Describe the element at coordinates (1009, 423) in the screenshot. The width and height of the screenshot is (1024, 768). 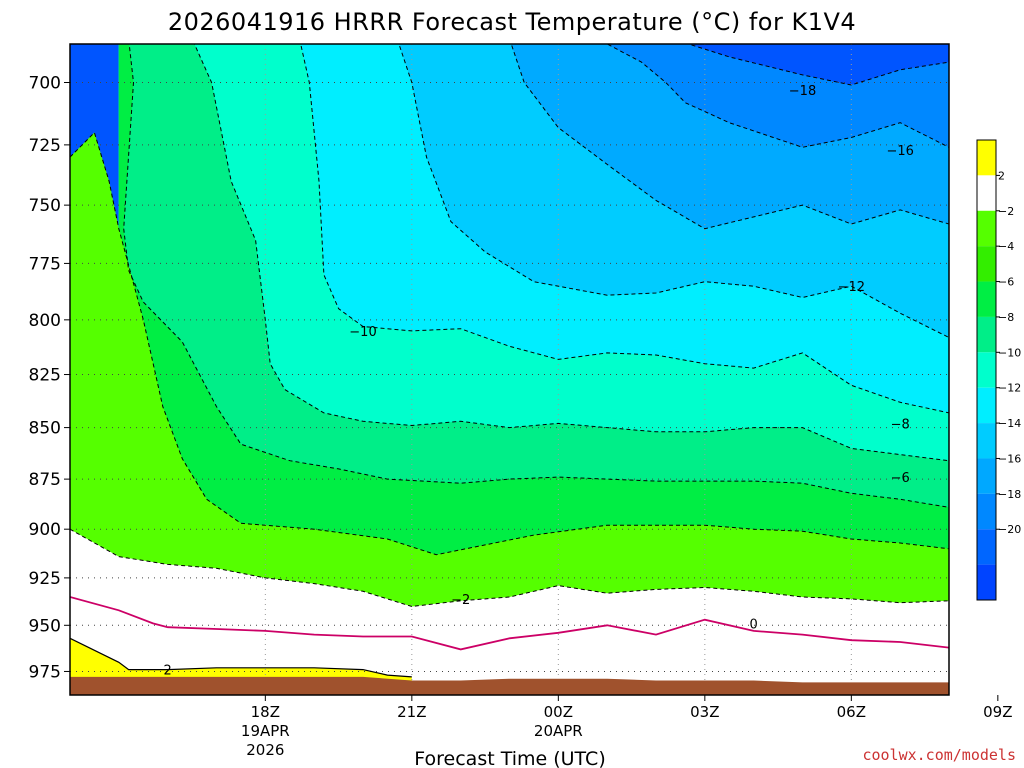
I see `colorbar-label: −14` at that location.